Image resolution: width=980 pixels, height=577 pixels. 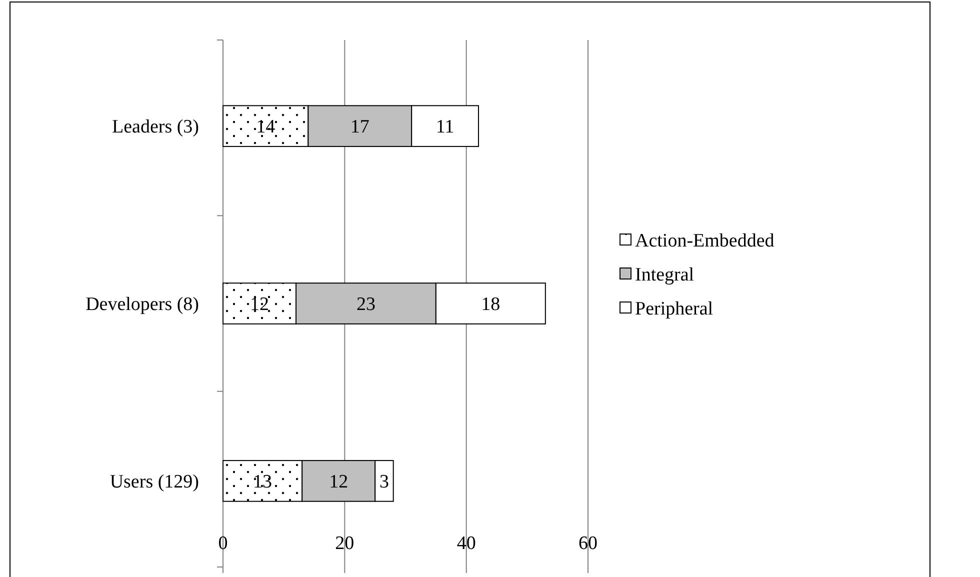 What do you see at coordinates (155, 127) in the screenshot?
I see `y-tick-label: Leaders (3)` at bounding box center [155, 127].